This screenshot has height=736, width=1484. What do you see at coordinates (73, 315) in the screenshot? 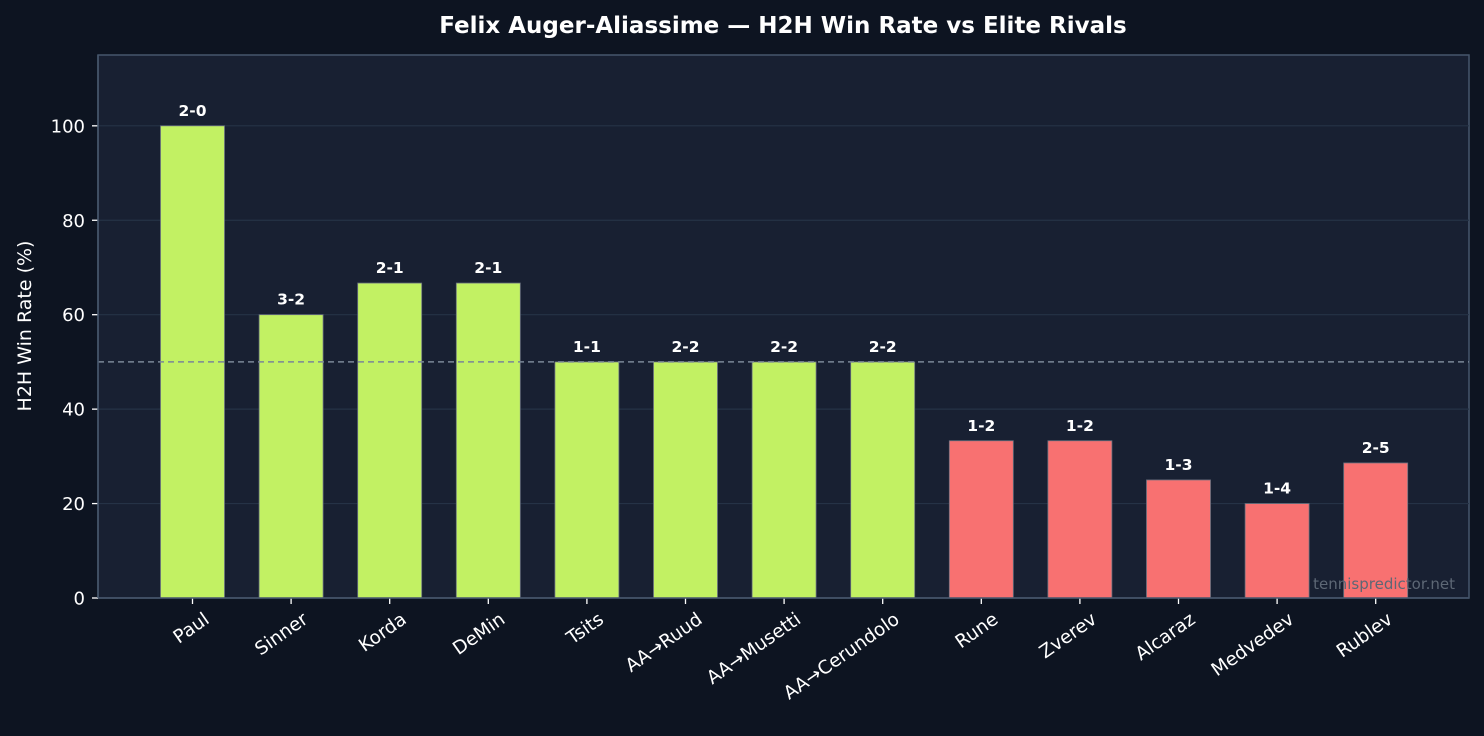
I see `y-tick-label-60: 60` at bounding box center [73, 315].